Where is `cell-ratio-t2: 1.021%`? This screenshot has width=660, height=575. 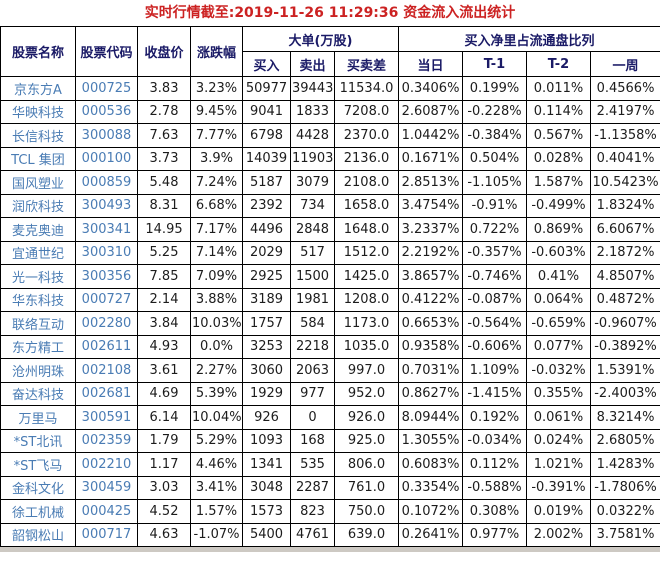 cell-ratio-t2: 1.021% is located at coordinates (558, 464).